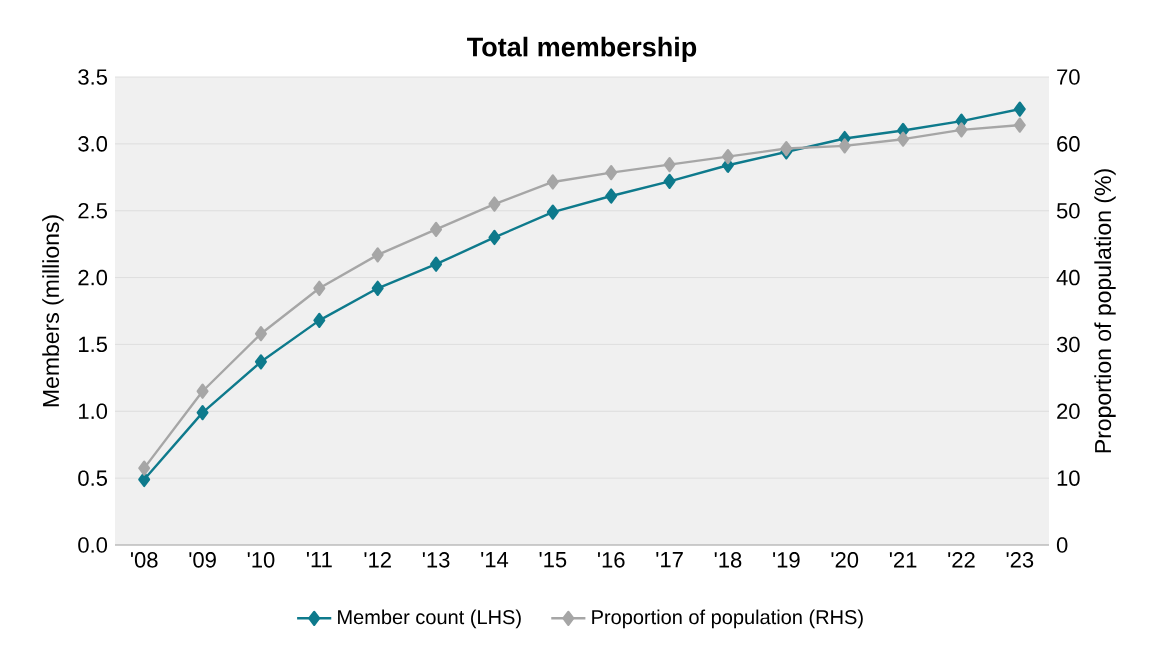 The height and width of the screenshot is (645, 1175). Describe the element at coordinates (1068, 411) in the screenshot. I see `y2-tick-label: 20` at that location.